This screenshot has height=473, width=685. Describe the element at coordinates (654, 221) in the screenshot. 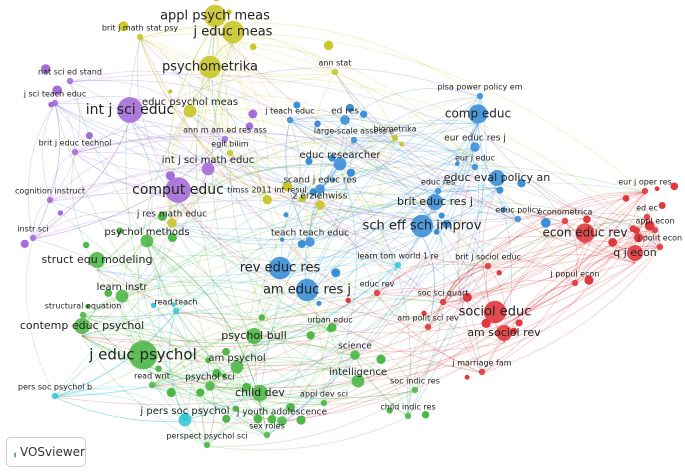

I see `node-label: appl econ` at that location.